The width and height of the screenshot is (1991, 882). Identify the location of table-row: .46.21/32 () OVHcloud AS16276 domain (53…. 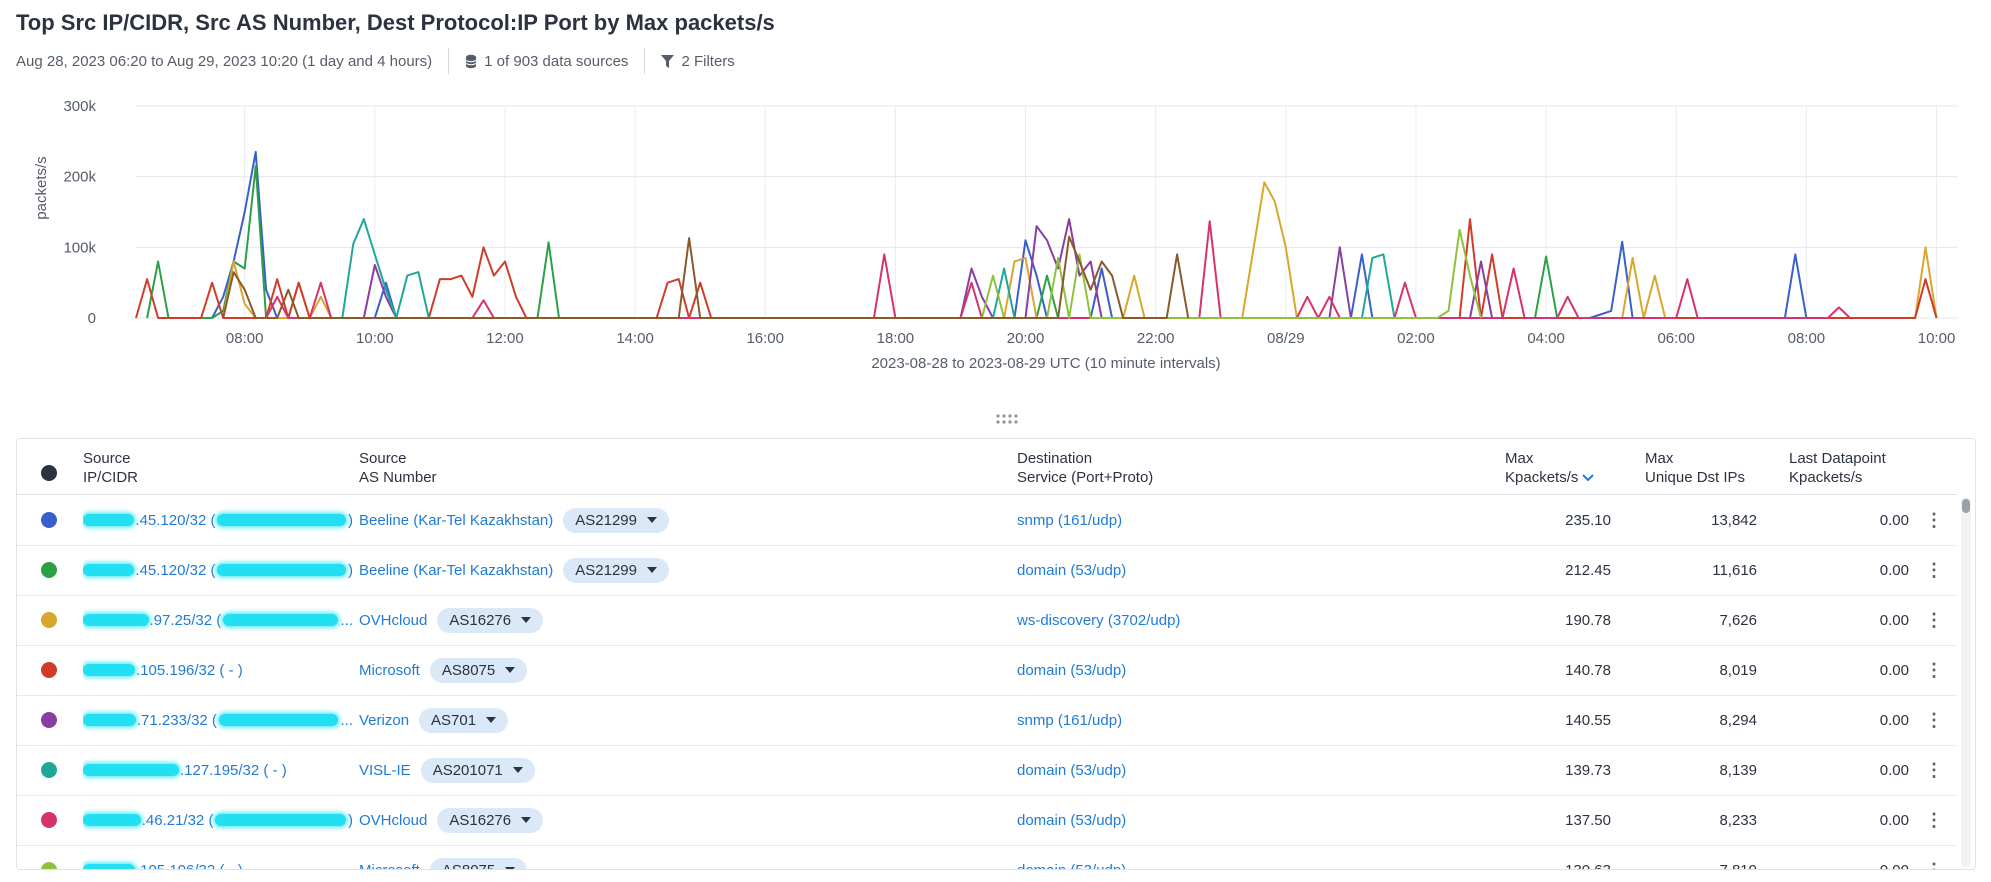
(987, 820).